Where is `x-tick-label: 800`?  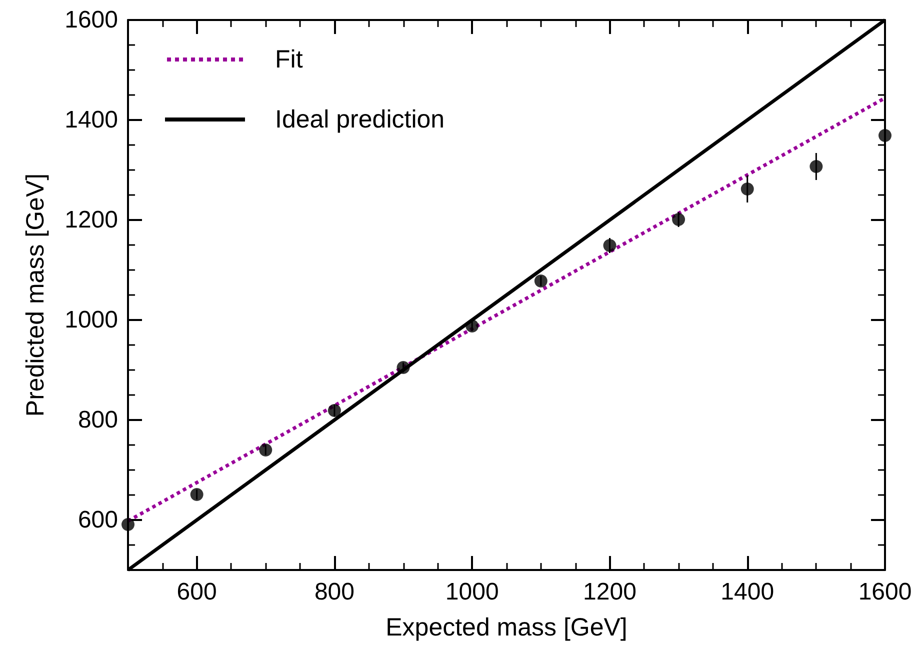 x-tick-label: 800 is located at coordinates (334, 592).